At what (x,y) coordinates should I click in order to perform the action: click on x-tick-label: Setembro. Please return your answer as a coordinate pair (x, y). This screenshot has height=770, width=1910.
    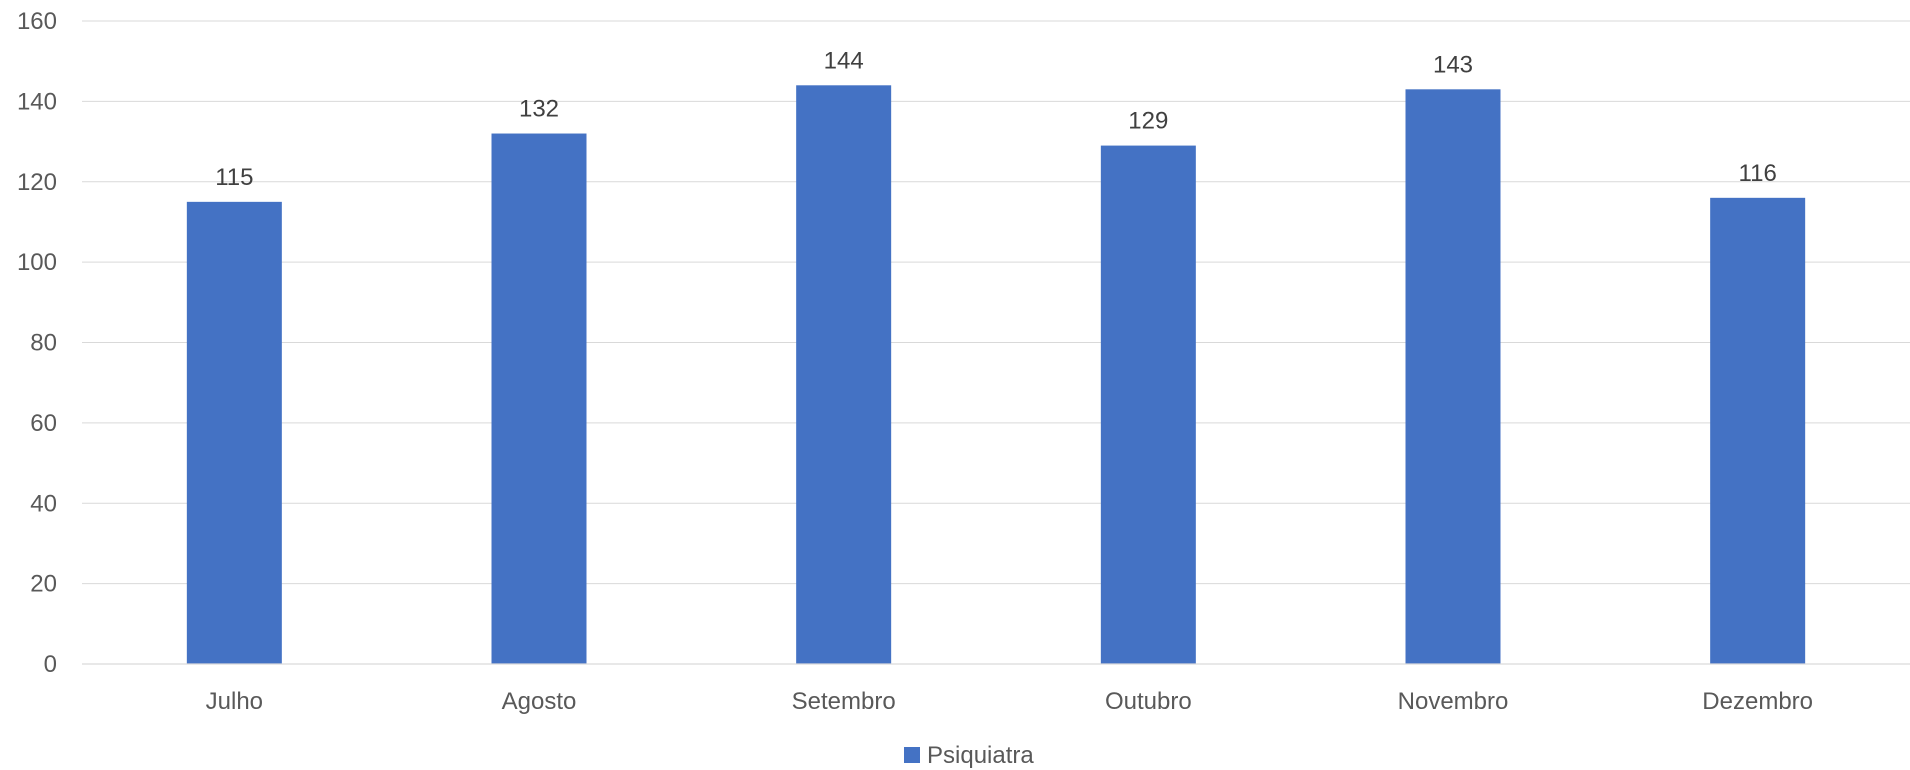
    Looking at the image, I should click on (844, 701).